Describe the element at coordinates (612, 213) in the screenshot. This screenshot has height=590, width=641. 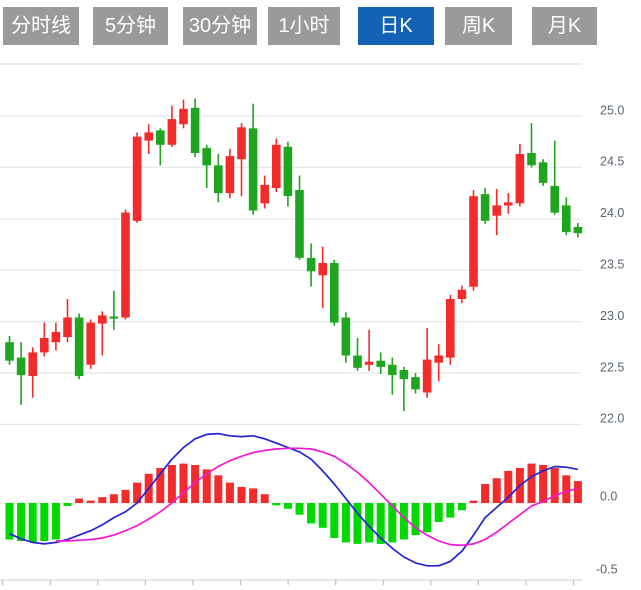
I see `price-tick-label: 24.0` at that location.